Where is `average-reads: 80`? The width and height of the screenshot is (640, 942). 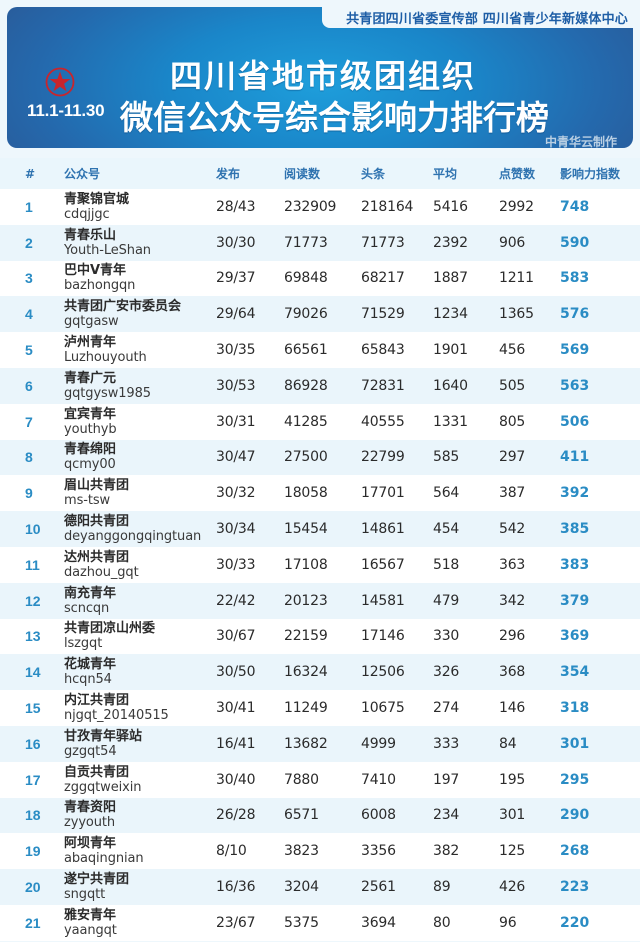 average-reads: 80 is located at coordinates (442, 922).